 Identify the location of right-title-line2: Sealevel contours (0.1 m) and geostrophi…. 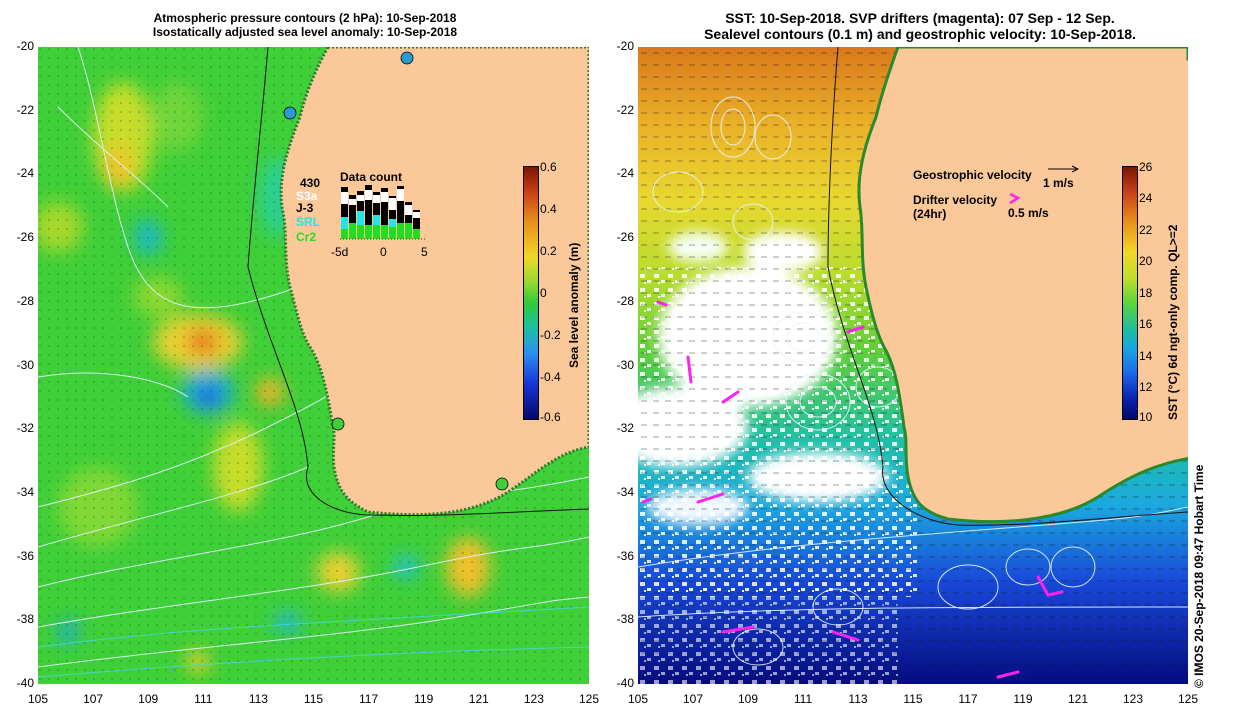
(920, 34).